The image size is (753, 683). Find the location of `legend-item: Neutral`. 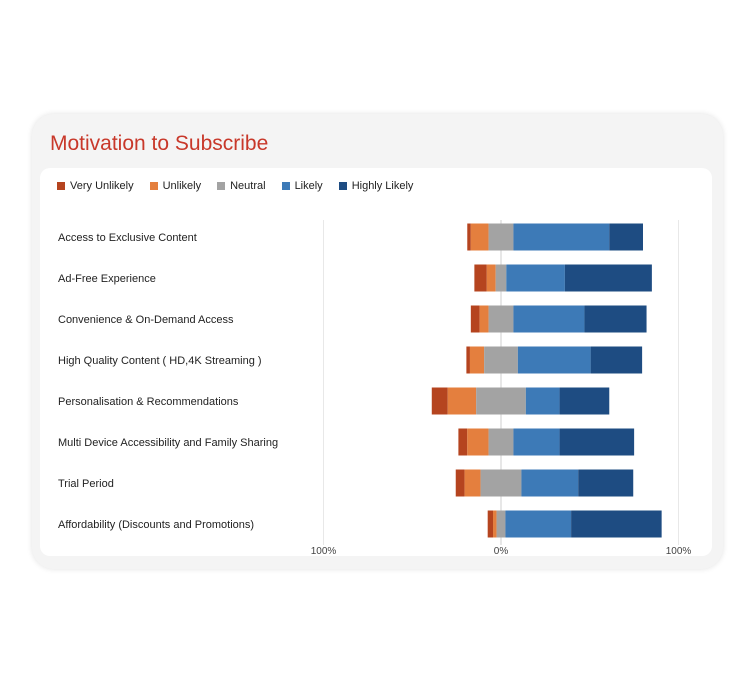

legend-item: Neutral is located at coordinates (241, 186).